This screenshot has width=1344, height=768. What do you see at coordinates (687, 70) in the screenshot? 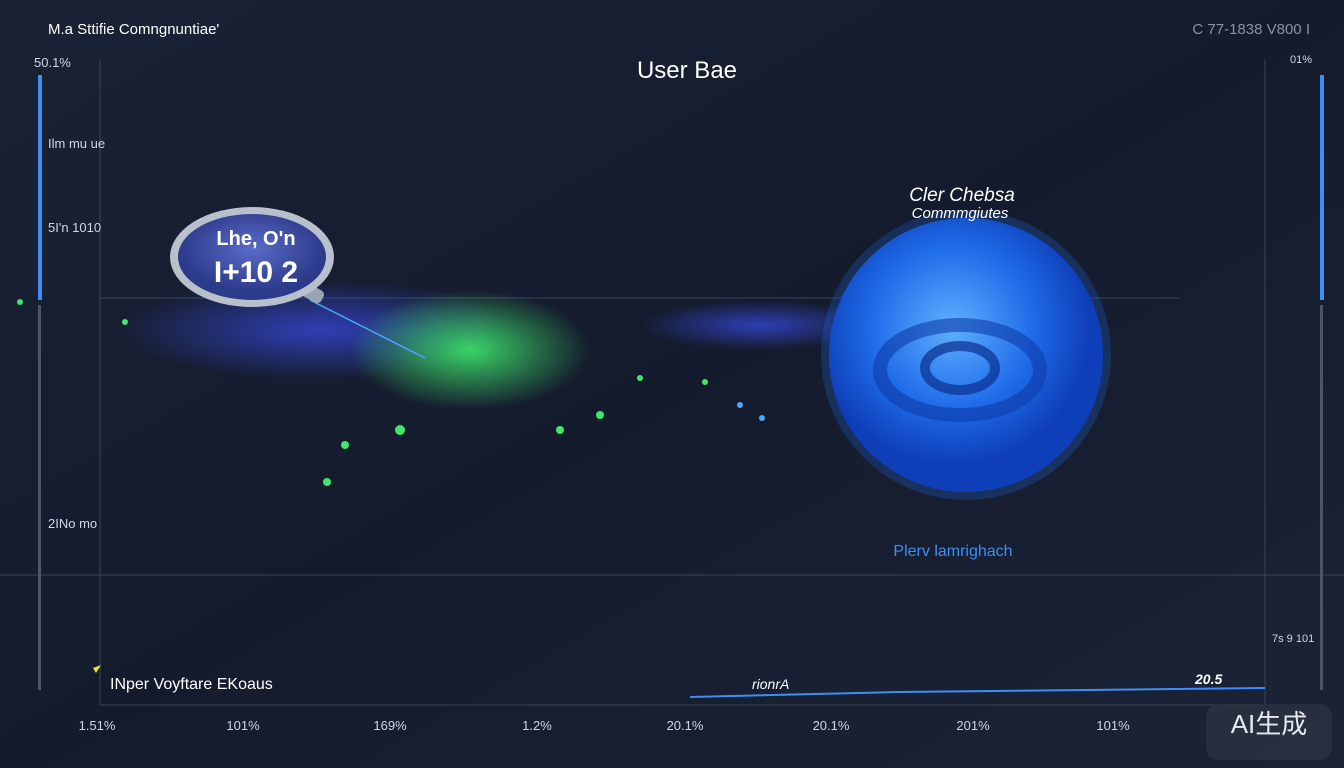
I see `title: User Bae` at bounding box center [687, 70].